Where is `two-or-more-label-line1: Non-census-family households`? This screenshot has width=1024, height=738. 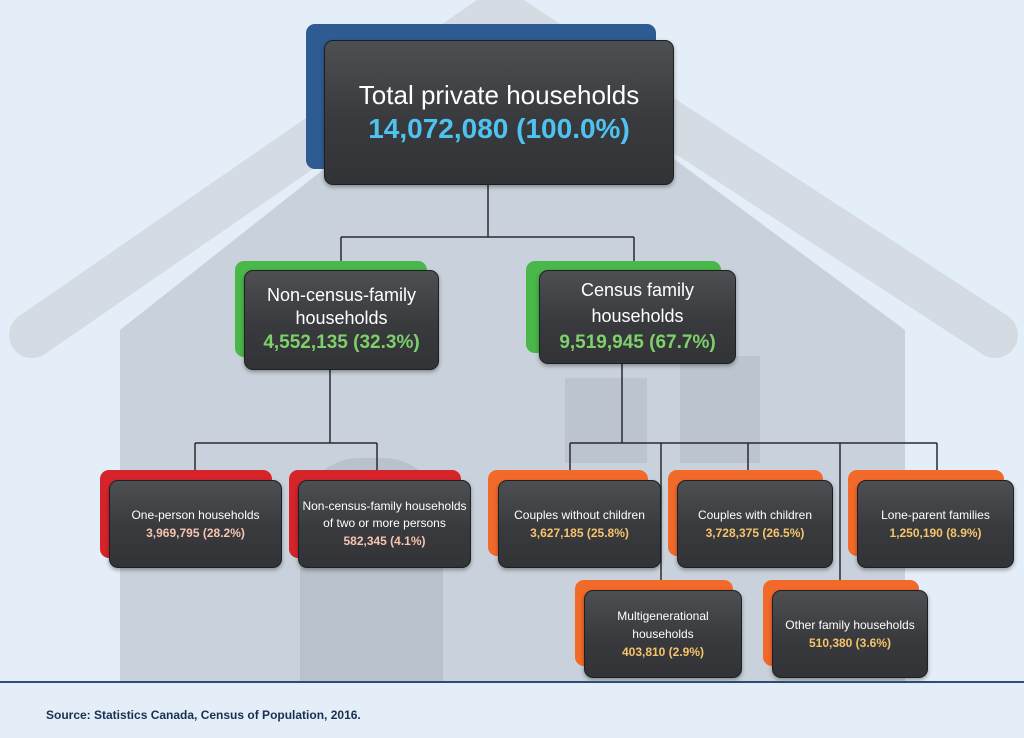
two-or-more-label-line1: Non-census-family households is located at coordinates (384, 506).